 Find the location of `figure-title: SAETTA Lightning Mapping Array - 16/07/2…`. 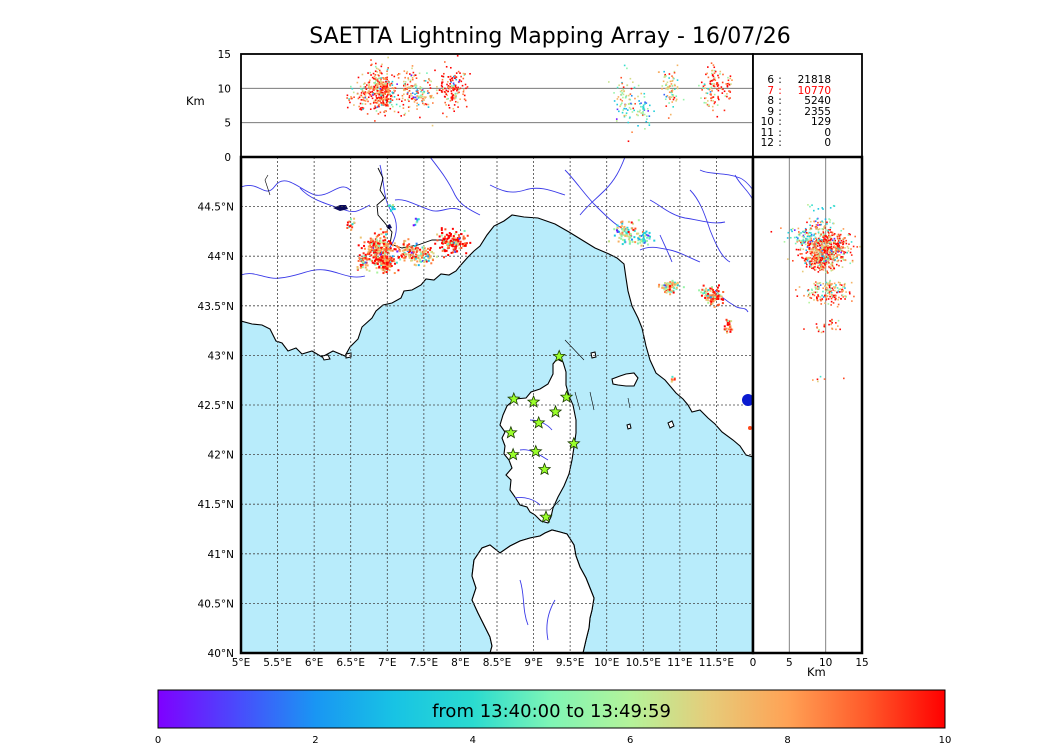

figure-title: SAETTA Lightning Mapping Array - 16/07/2… is located at coordinates (550, 36).